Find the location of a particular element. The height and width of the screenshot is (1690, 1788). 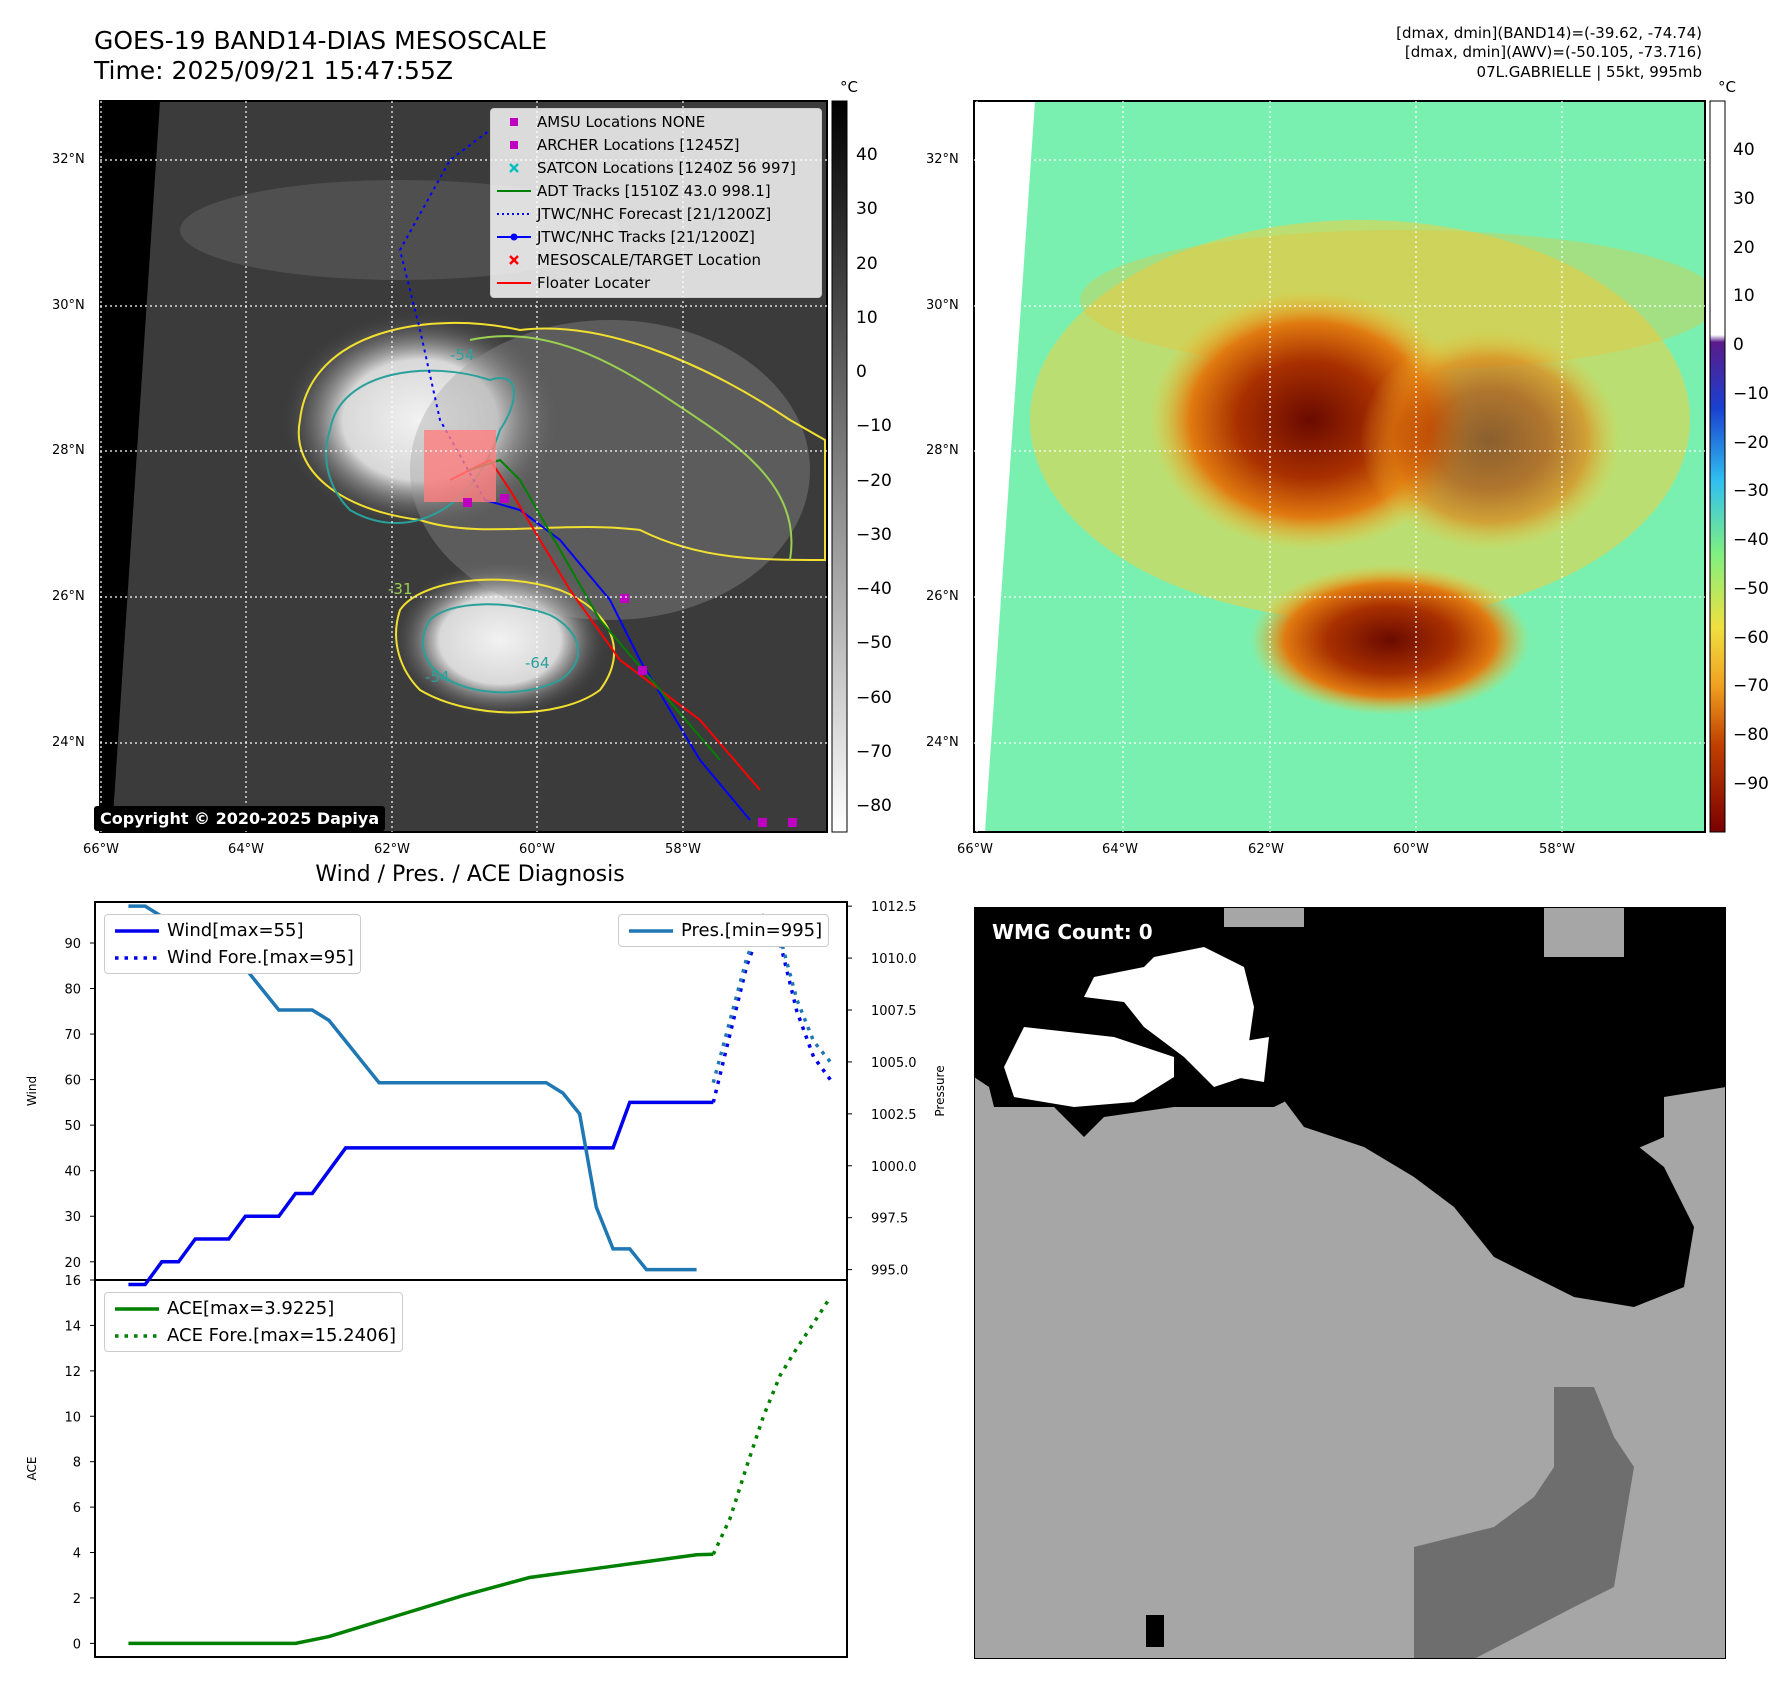

contour-label: -31 is located at coordinates (400, 589).